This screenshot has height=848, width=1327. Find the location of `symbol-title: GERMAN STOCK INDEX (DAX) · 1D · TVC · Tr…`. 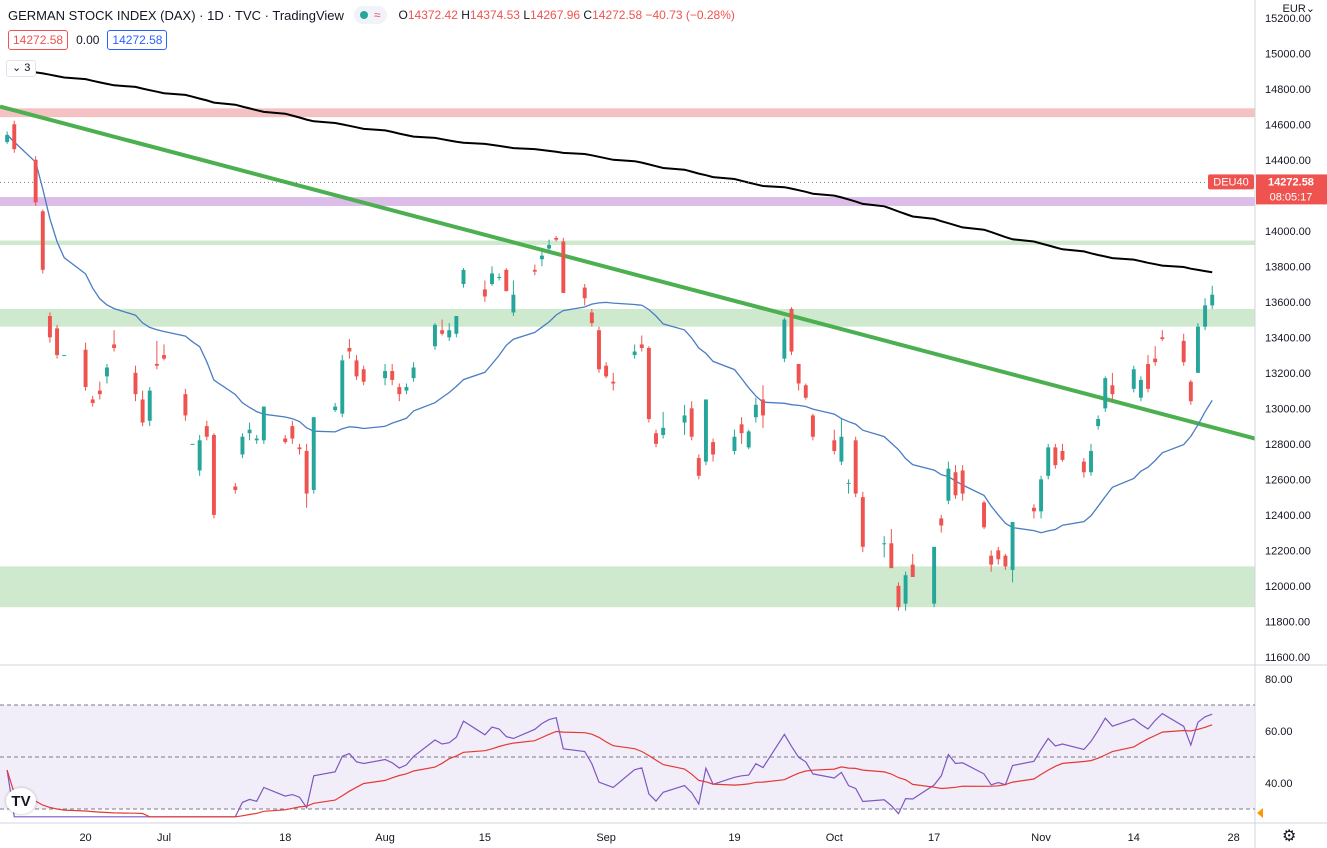

symbol-title: GERMAN STOCK INDEX (DAX) · 1D · TVC · Tr… is located at coordinates (176, 15).